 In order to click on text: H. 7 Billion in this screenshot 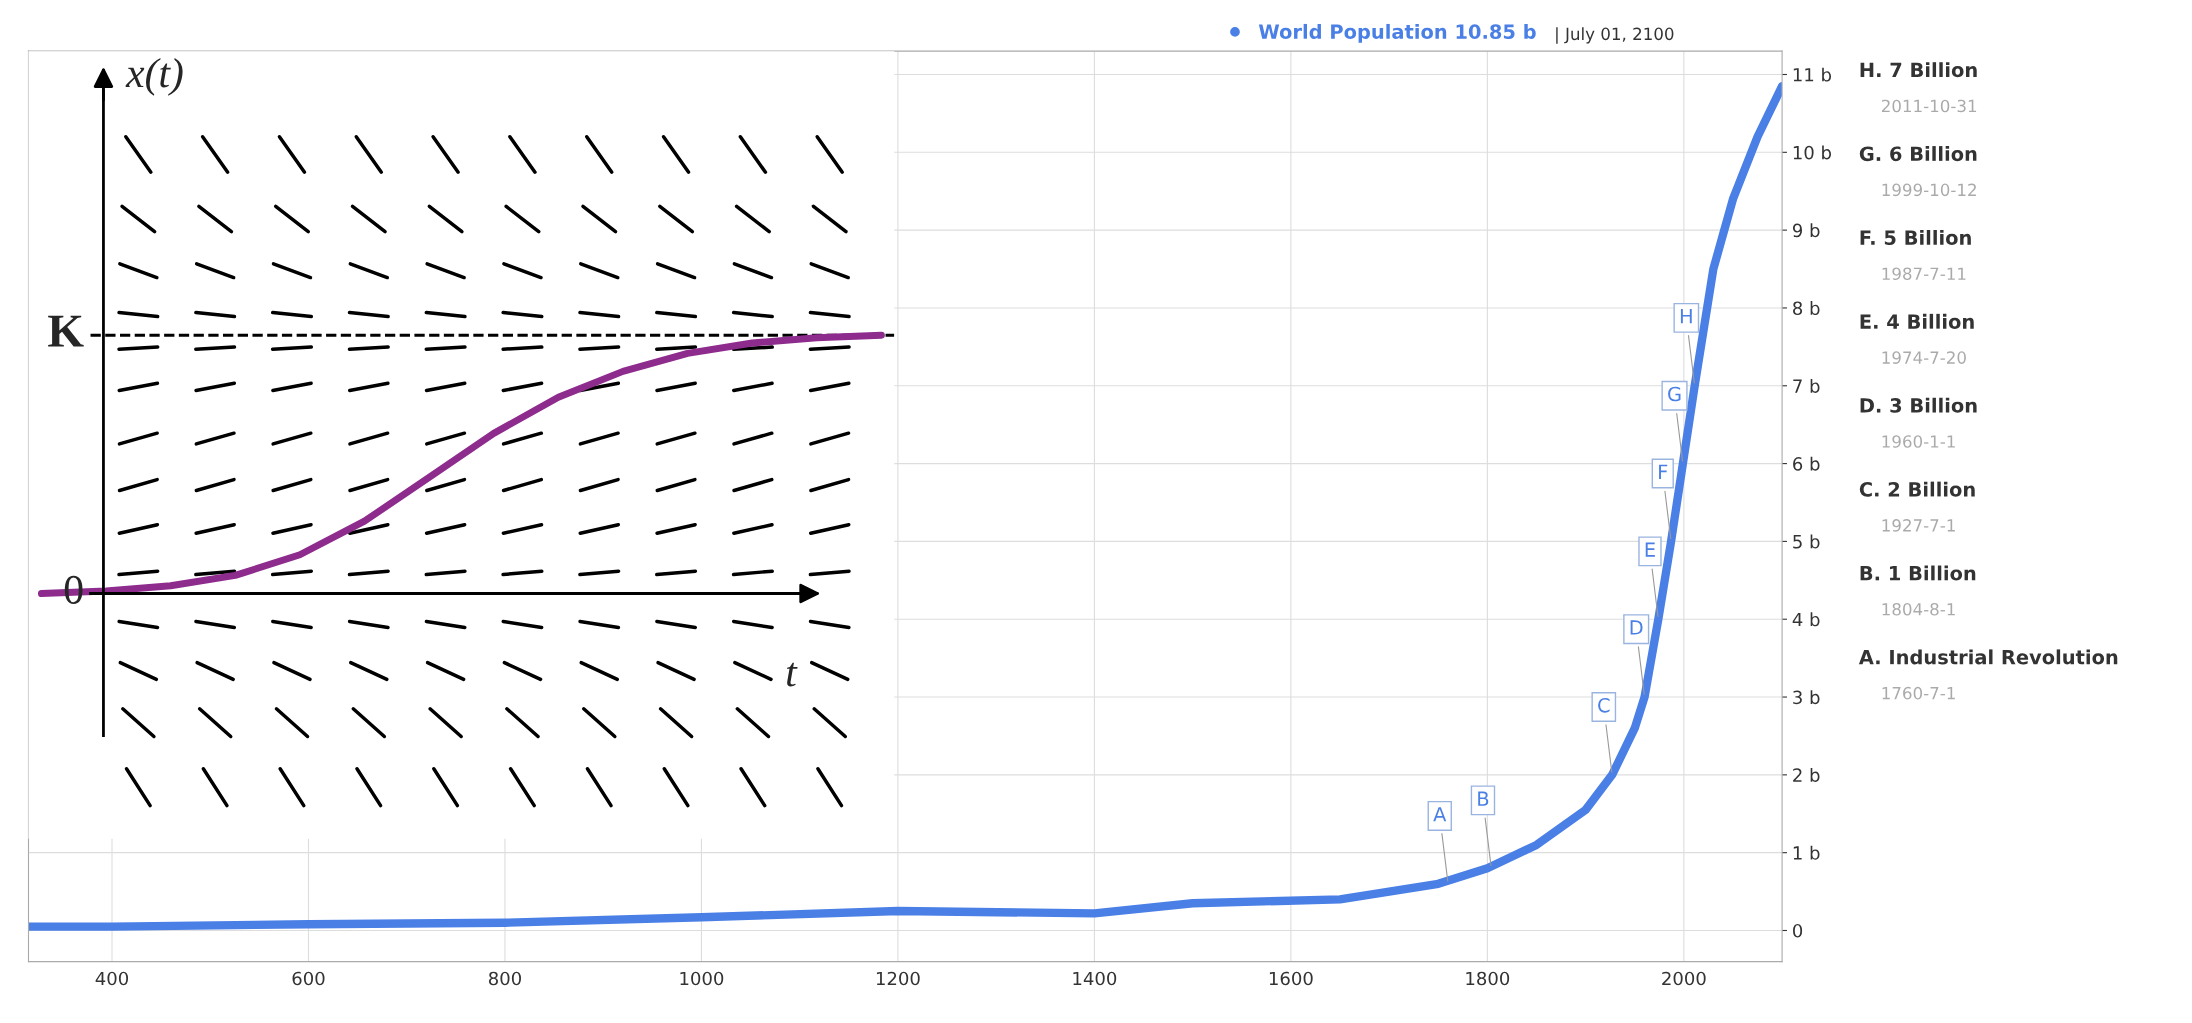, I will do `click(1918, 70)`.